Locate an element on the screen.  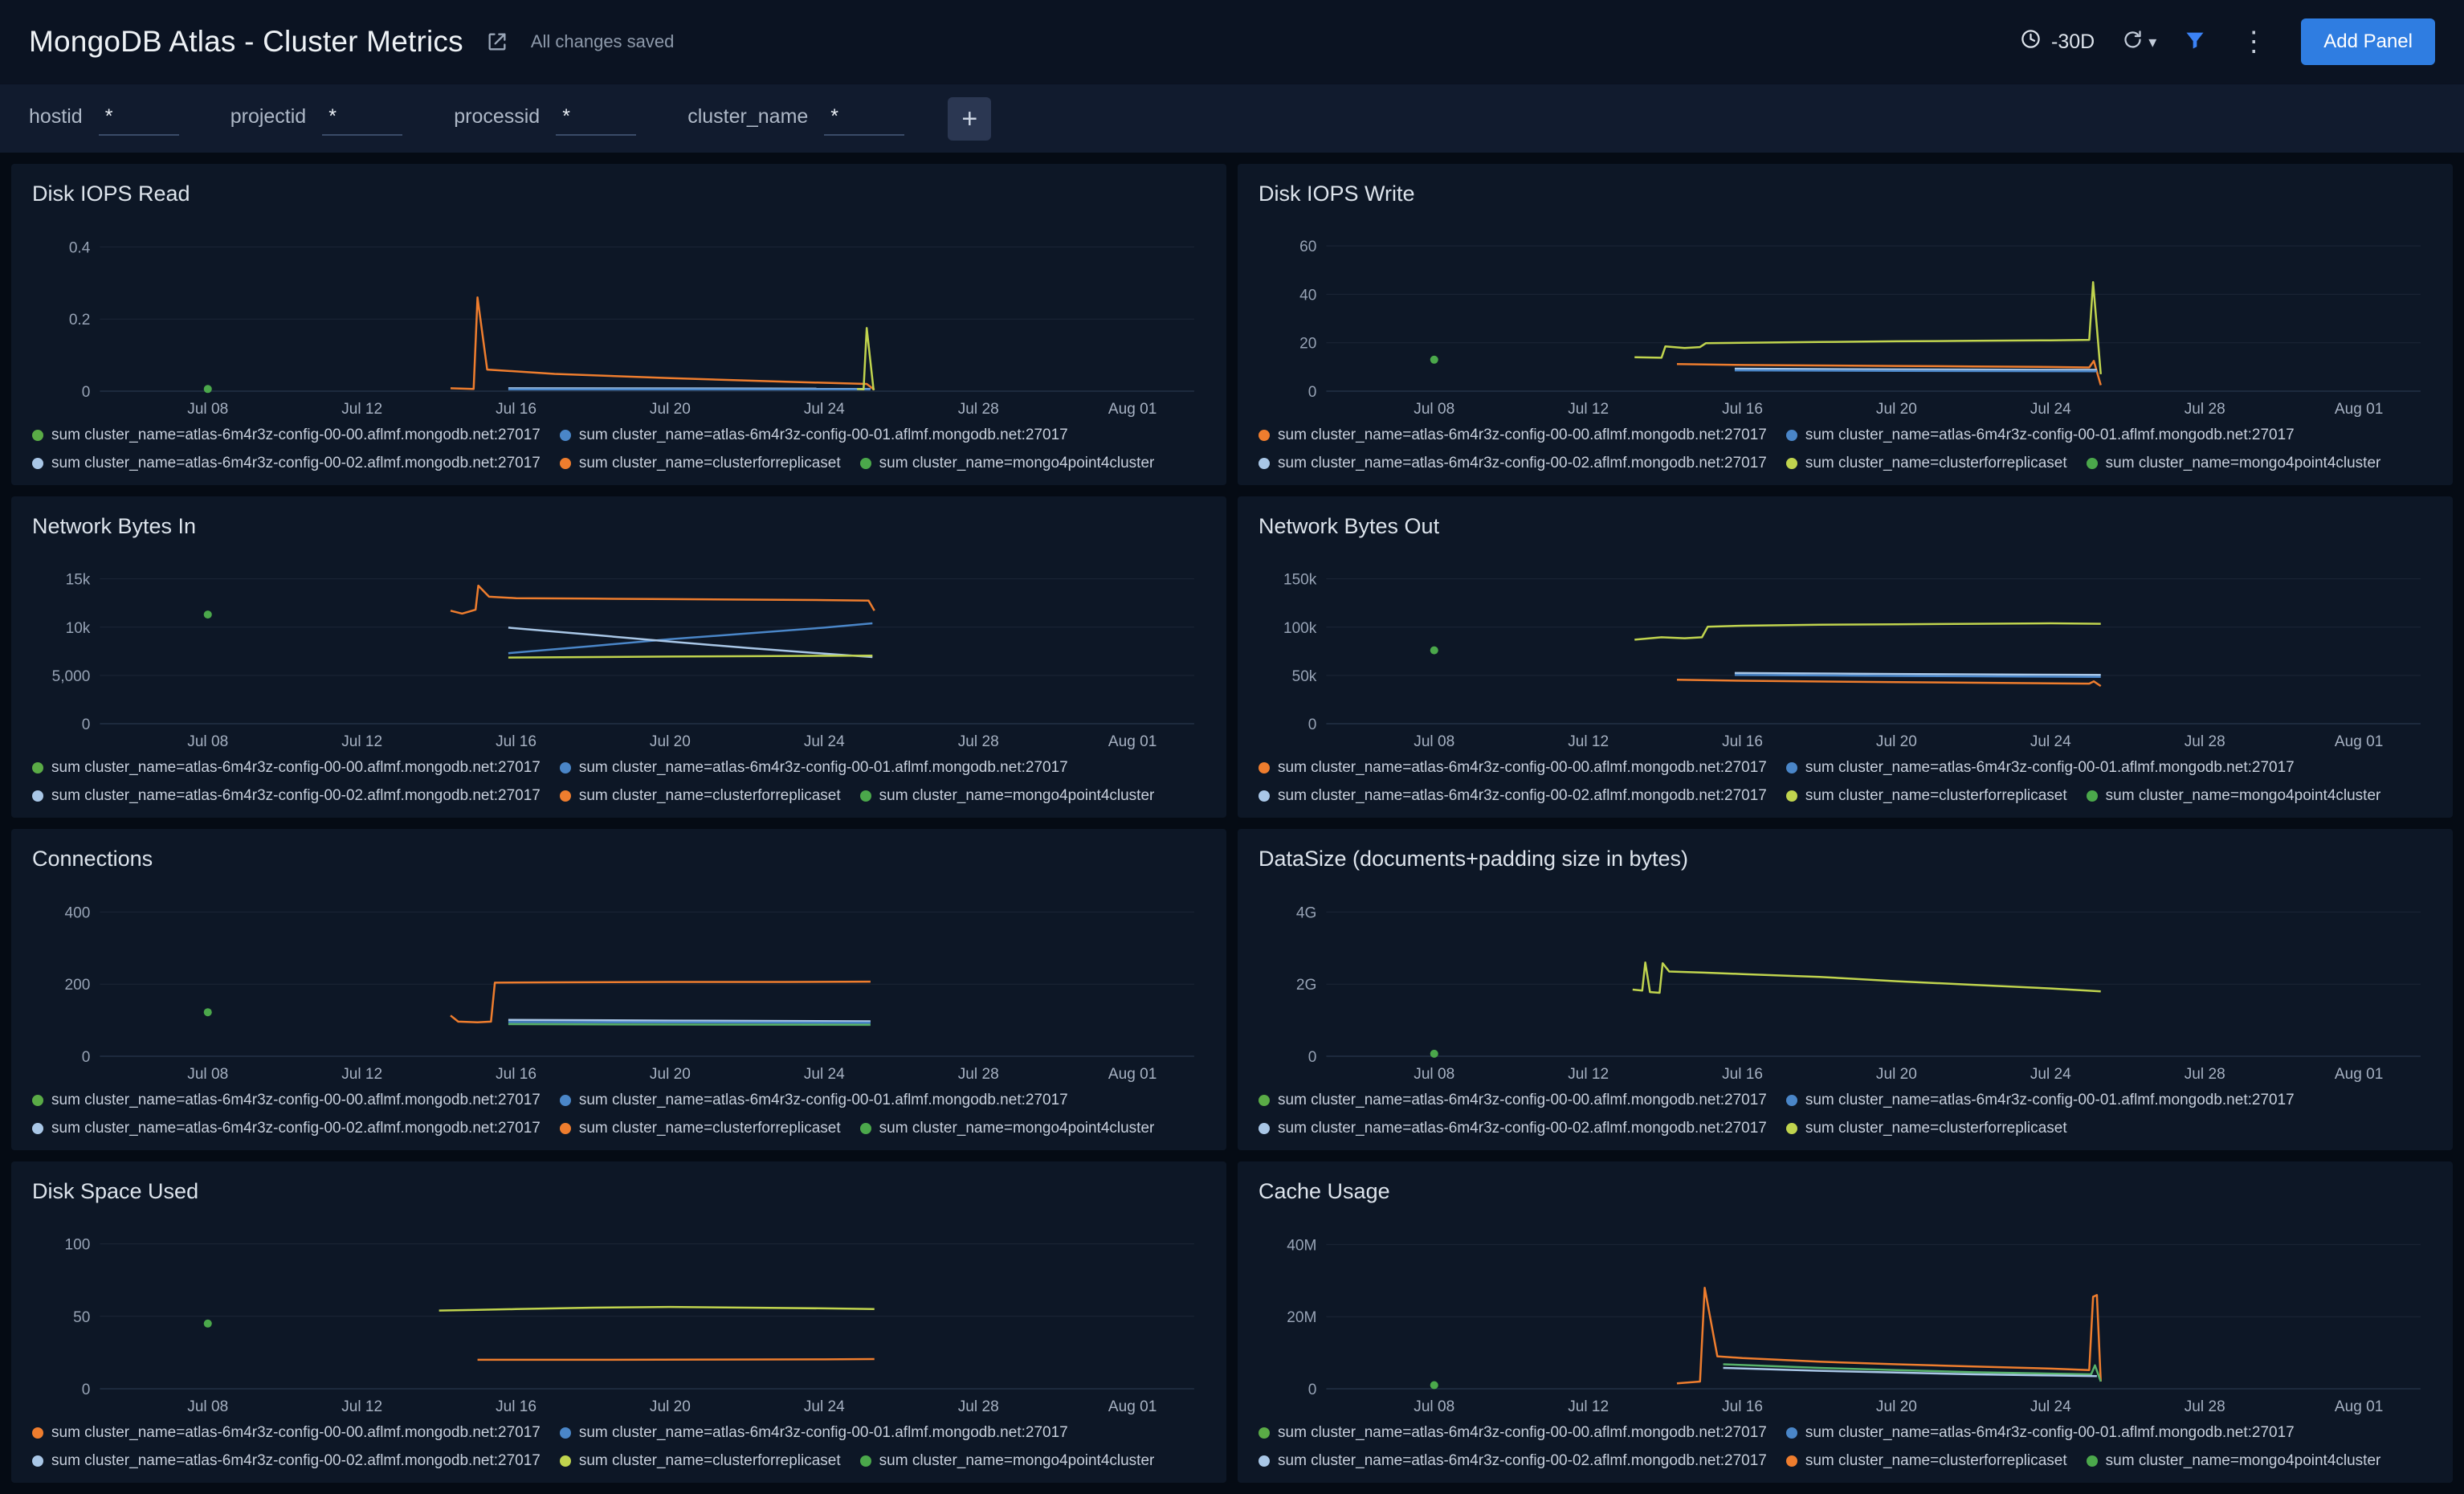
add-panel-button: Add Panel is located at coordinates (2368, 41).